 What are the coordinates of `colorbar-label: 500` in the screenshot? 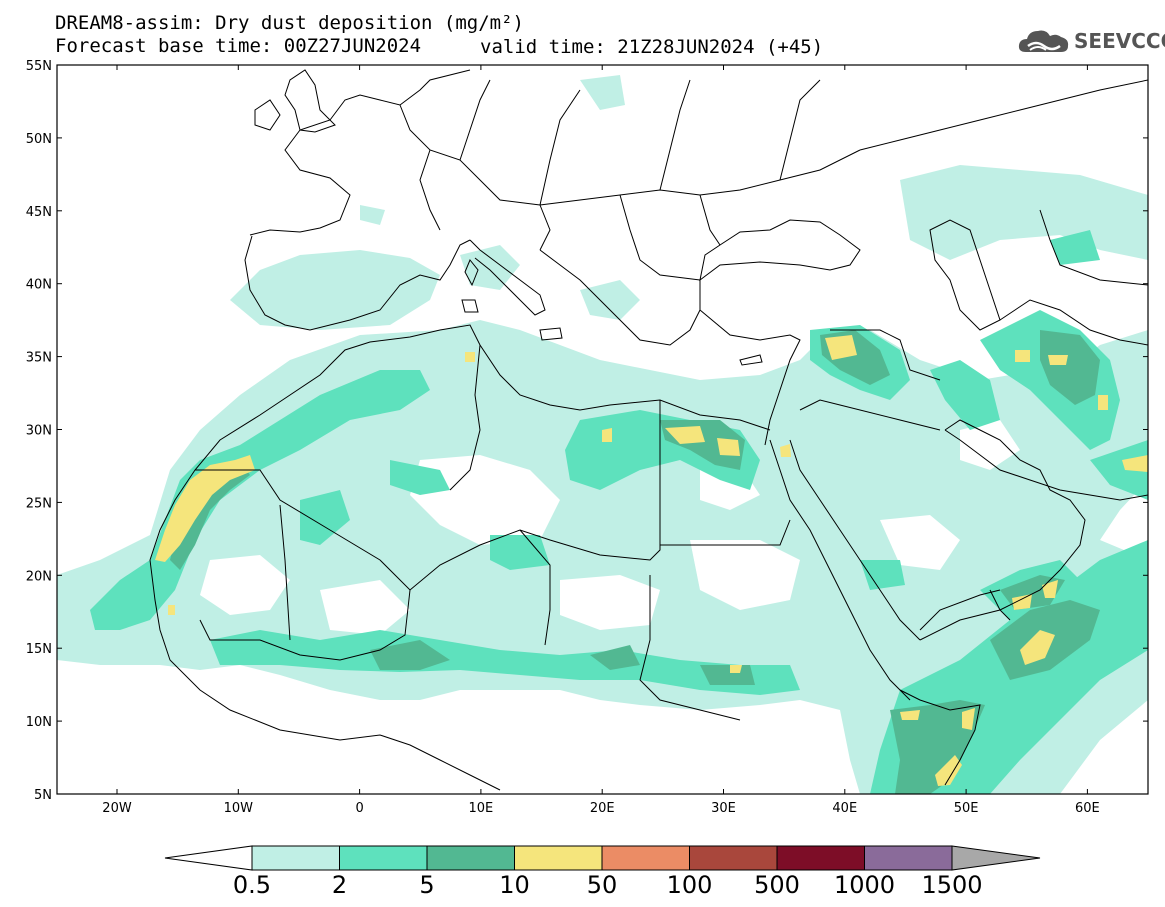 It's located at (777, 885).